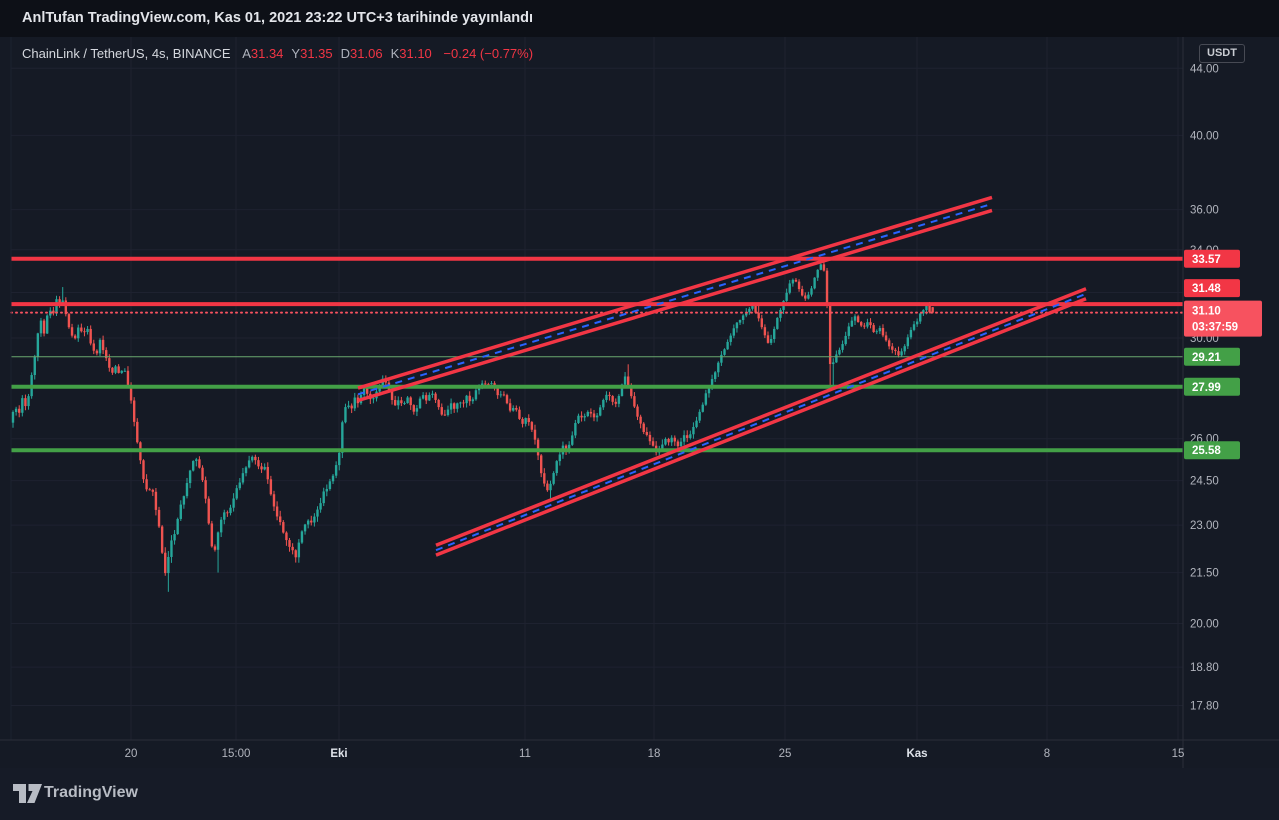  Describe the element at coordinates (28, 794) in the screenshot. I see `tradingview-logo-icon` at that location.